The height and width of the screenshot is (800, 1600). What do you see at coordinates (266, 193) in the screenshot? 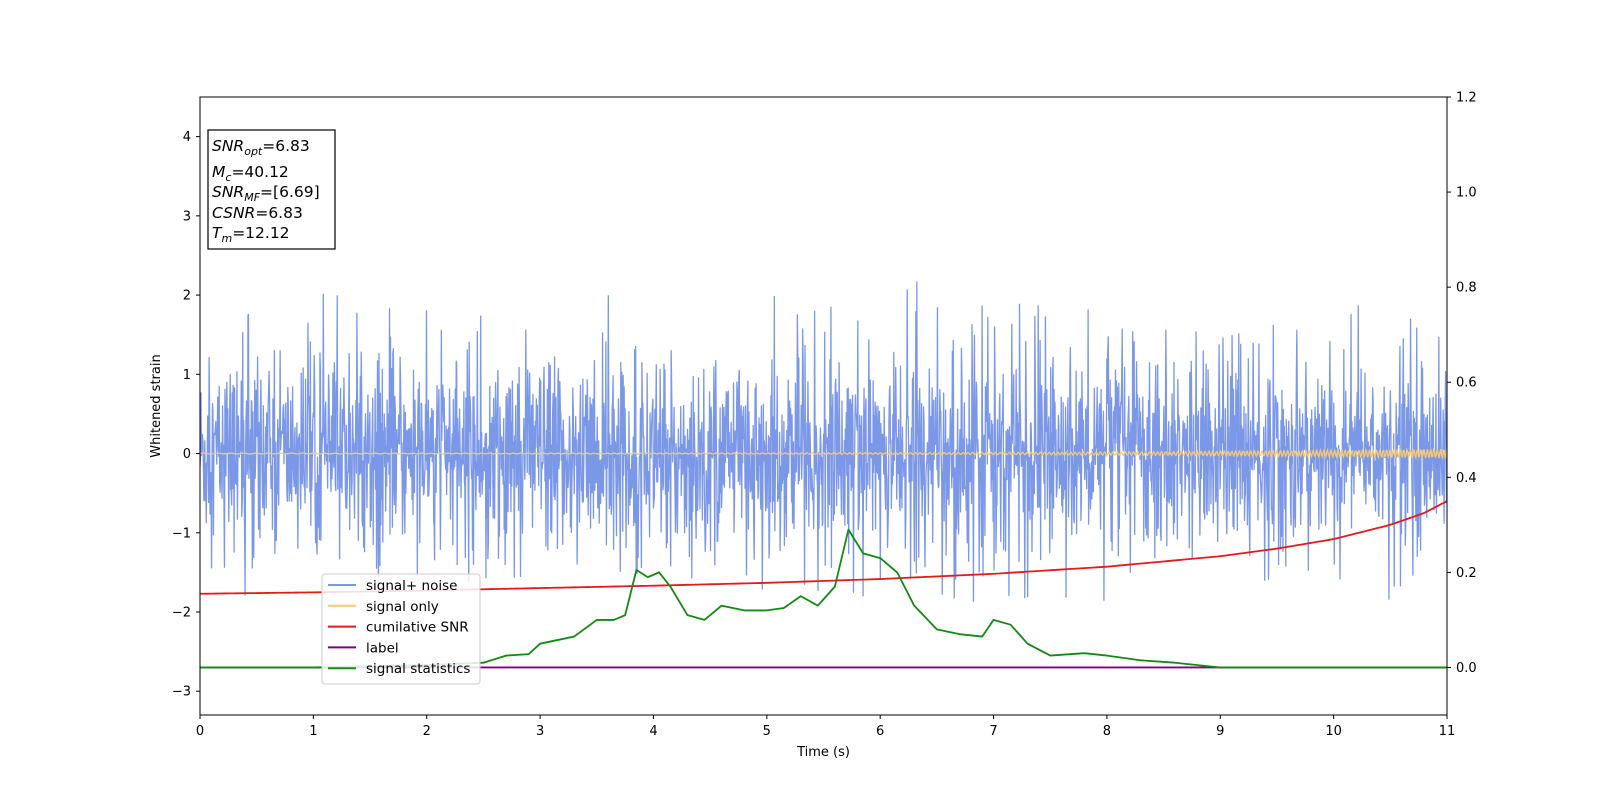
I see `annotation-line: SNRMF=[6.69]` at bounding box center [266, 193].